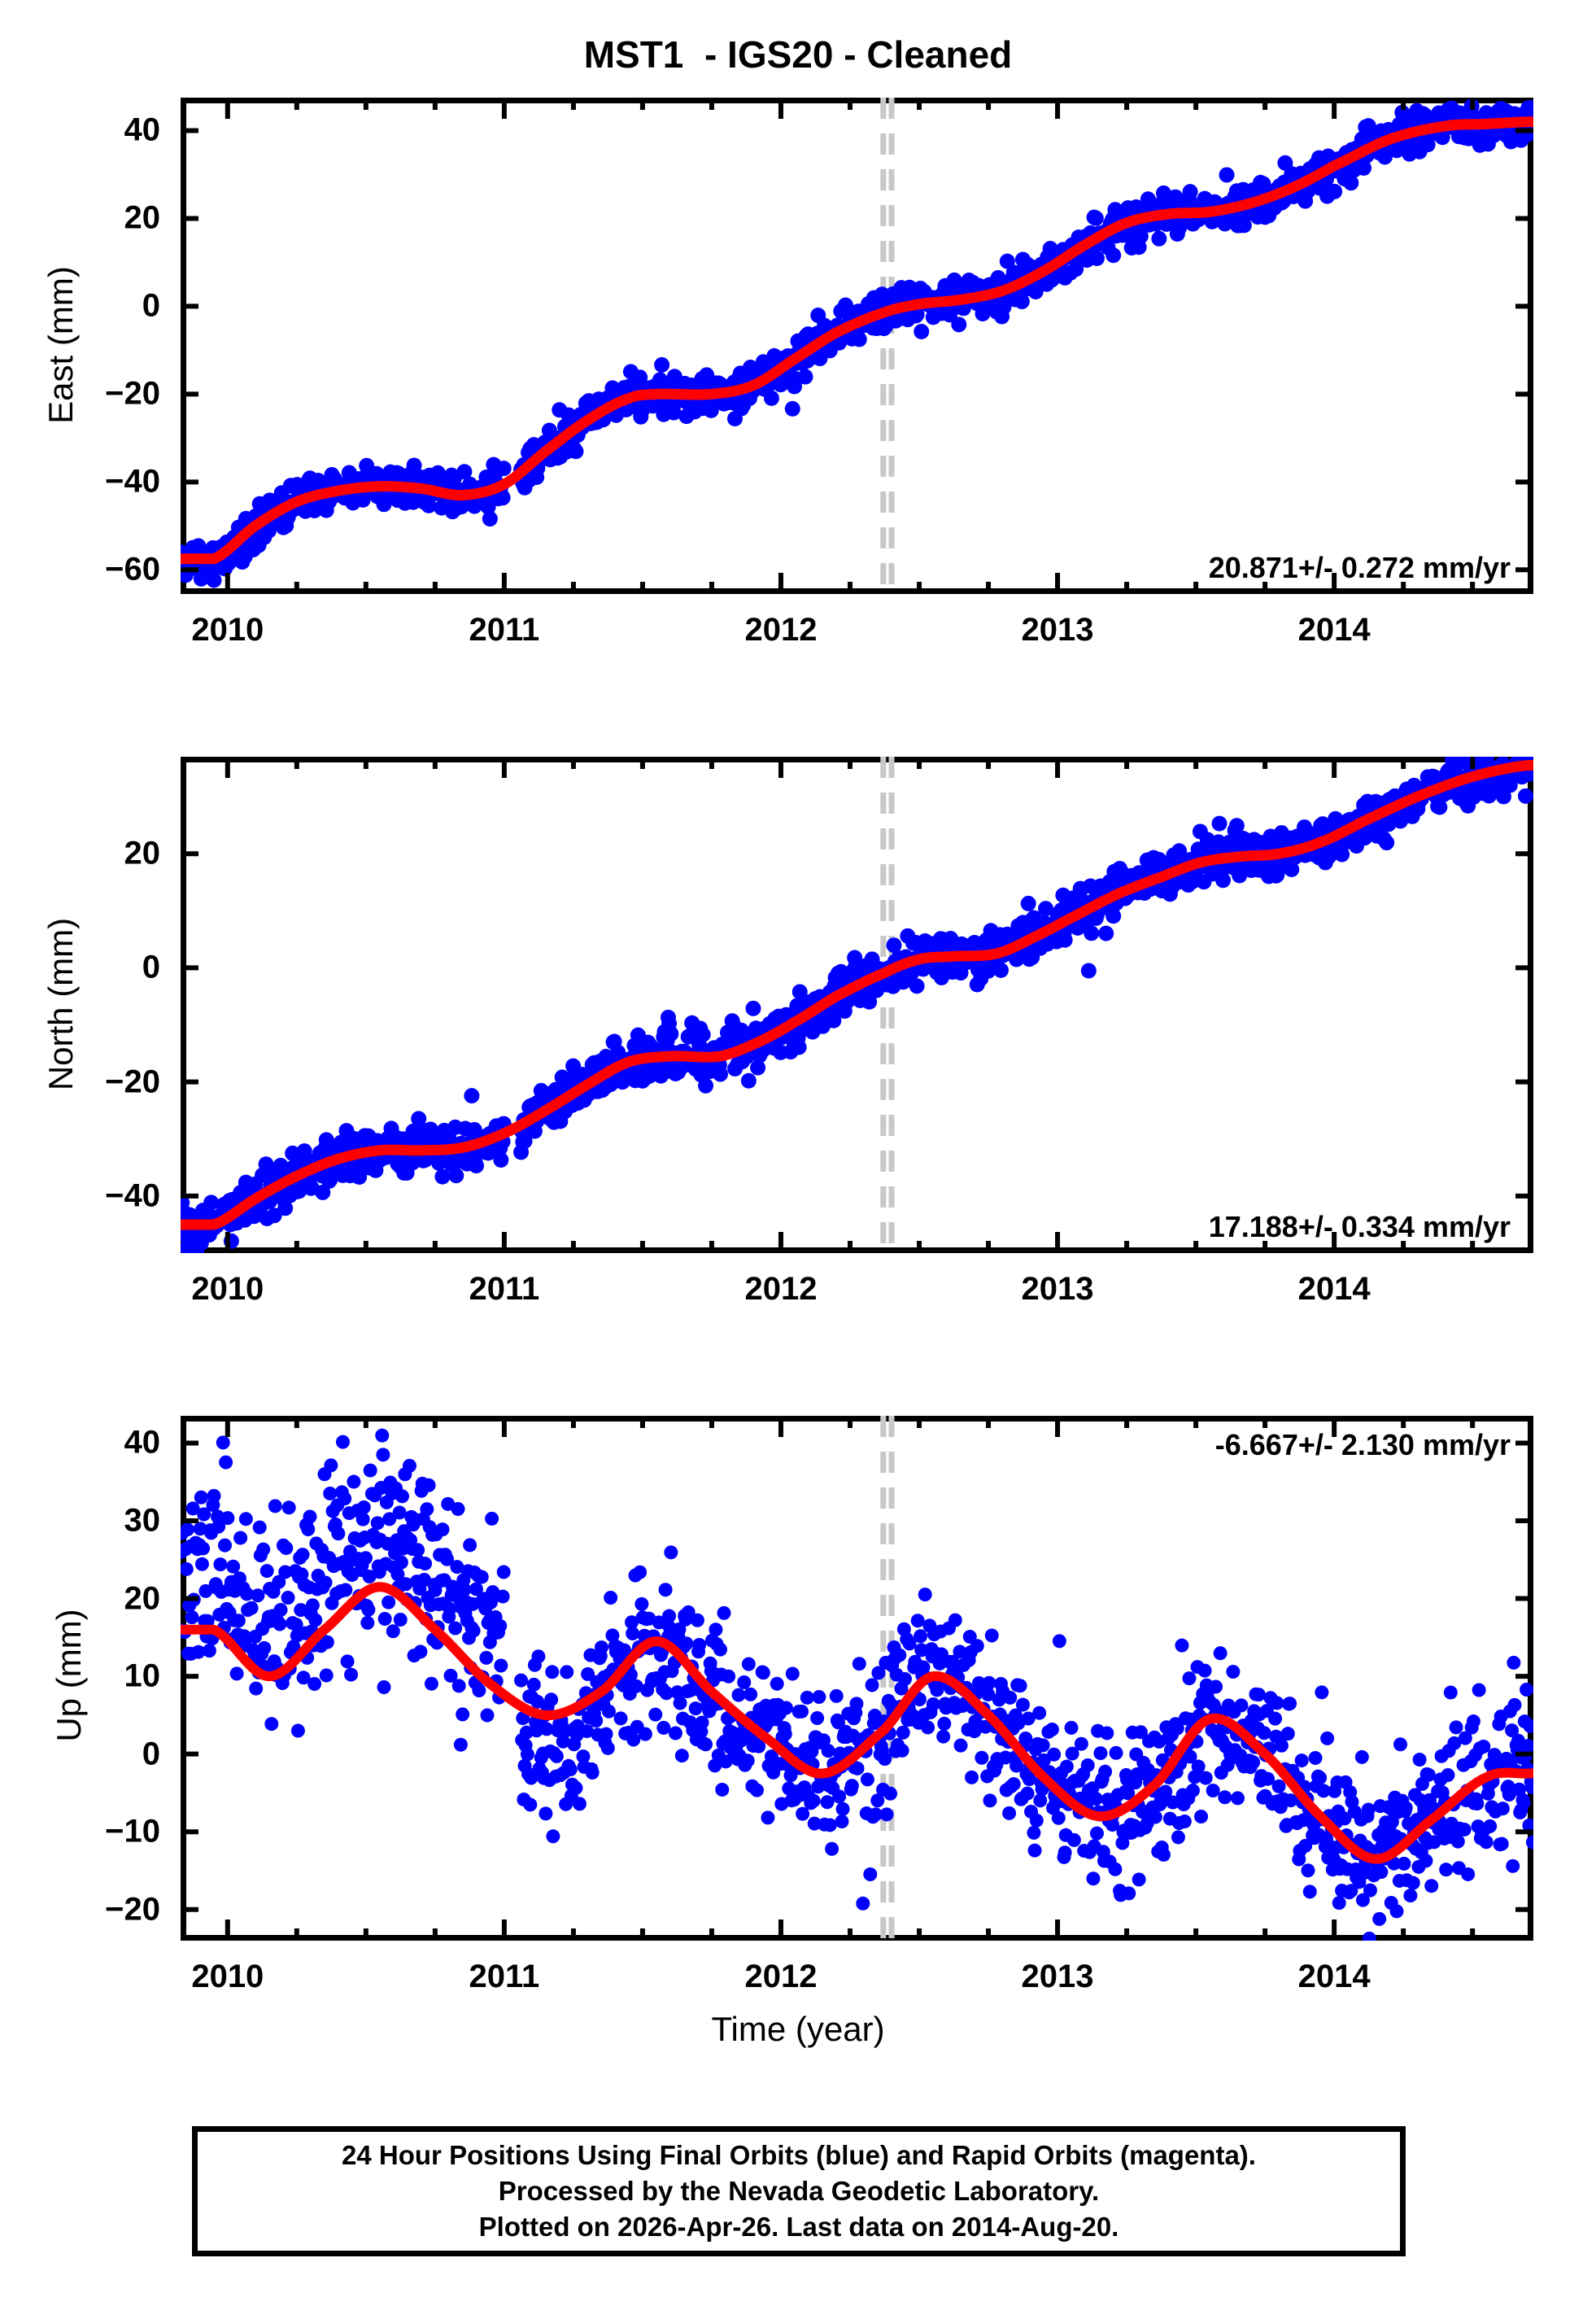 The height and width of the screenshot is (2306, 1596). What do you see at coordinates (781, 1976) in the screenshot?
I see `x-tick-label: 2012` at bounding box center [781, 1976].